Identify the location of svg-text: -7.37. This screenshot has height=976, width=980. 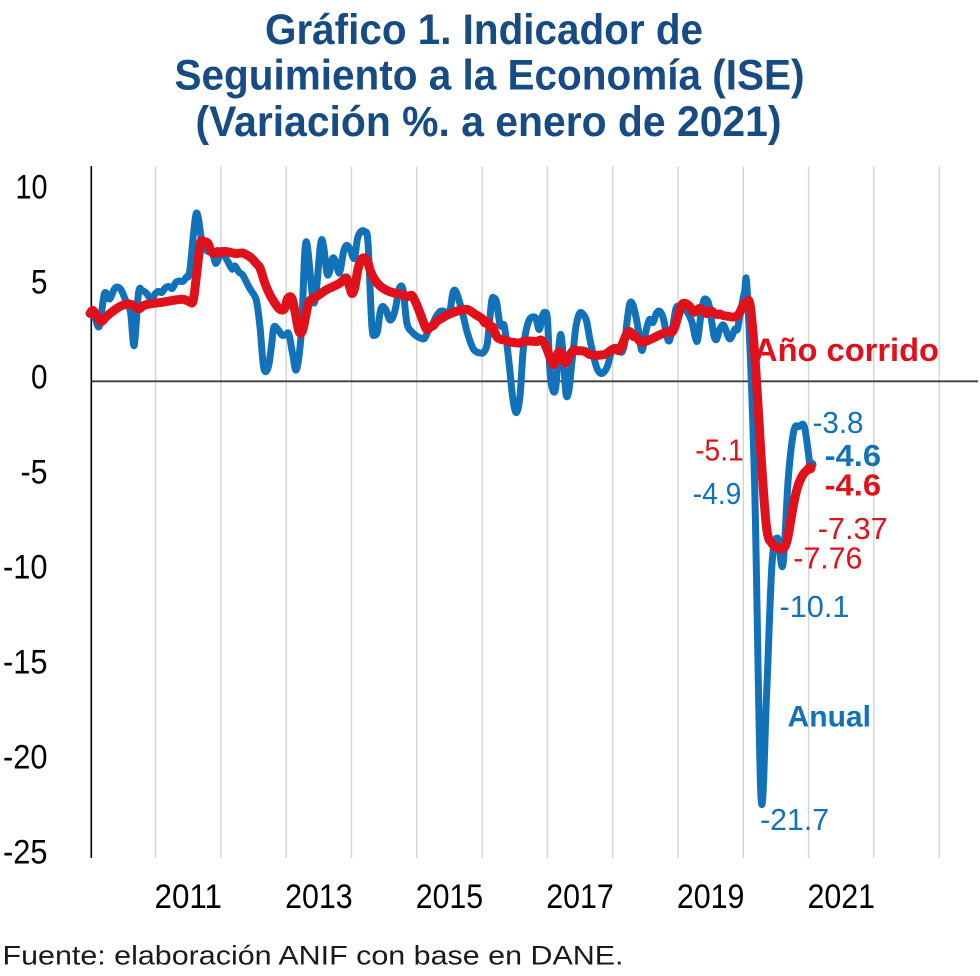
(853, 528).